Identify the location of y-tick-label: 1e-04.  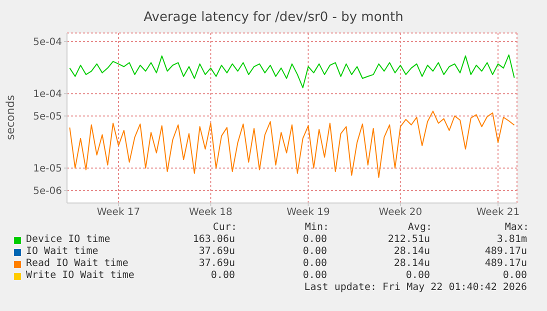
(47, 94).